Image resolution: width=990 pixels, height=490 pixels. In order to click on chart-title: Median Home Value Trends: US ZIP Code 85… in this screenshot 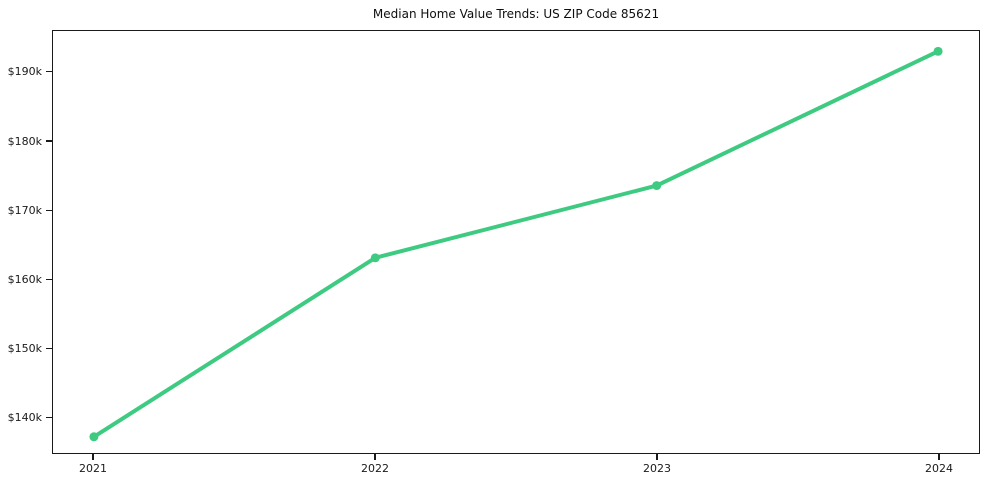, I will do `click(516, 14)`.